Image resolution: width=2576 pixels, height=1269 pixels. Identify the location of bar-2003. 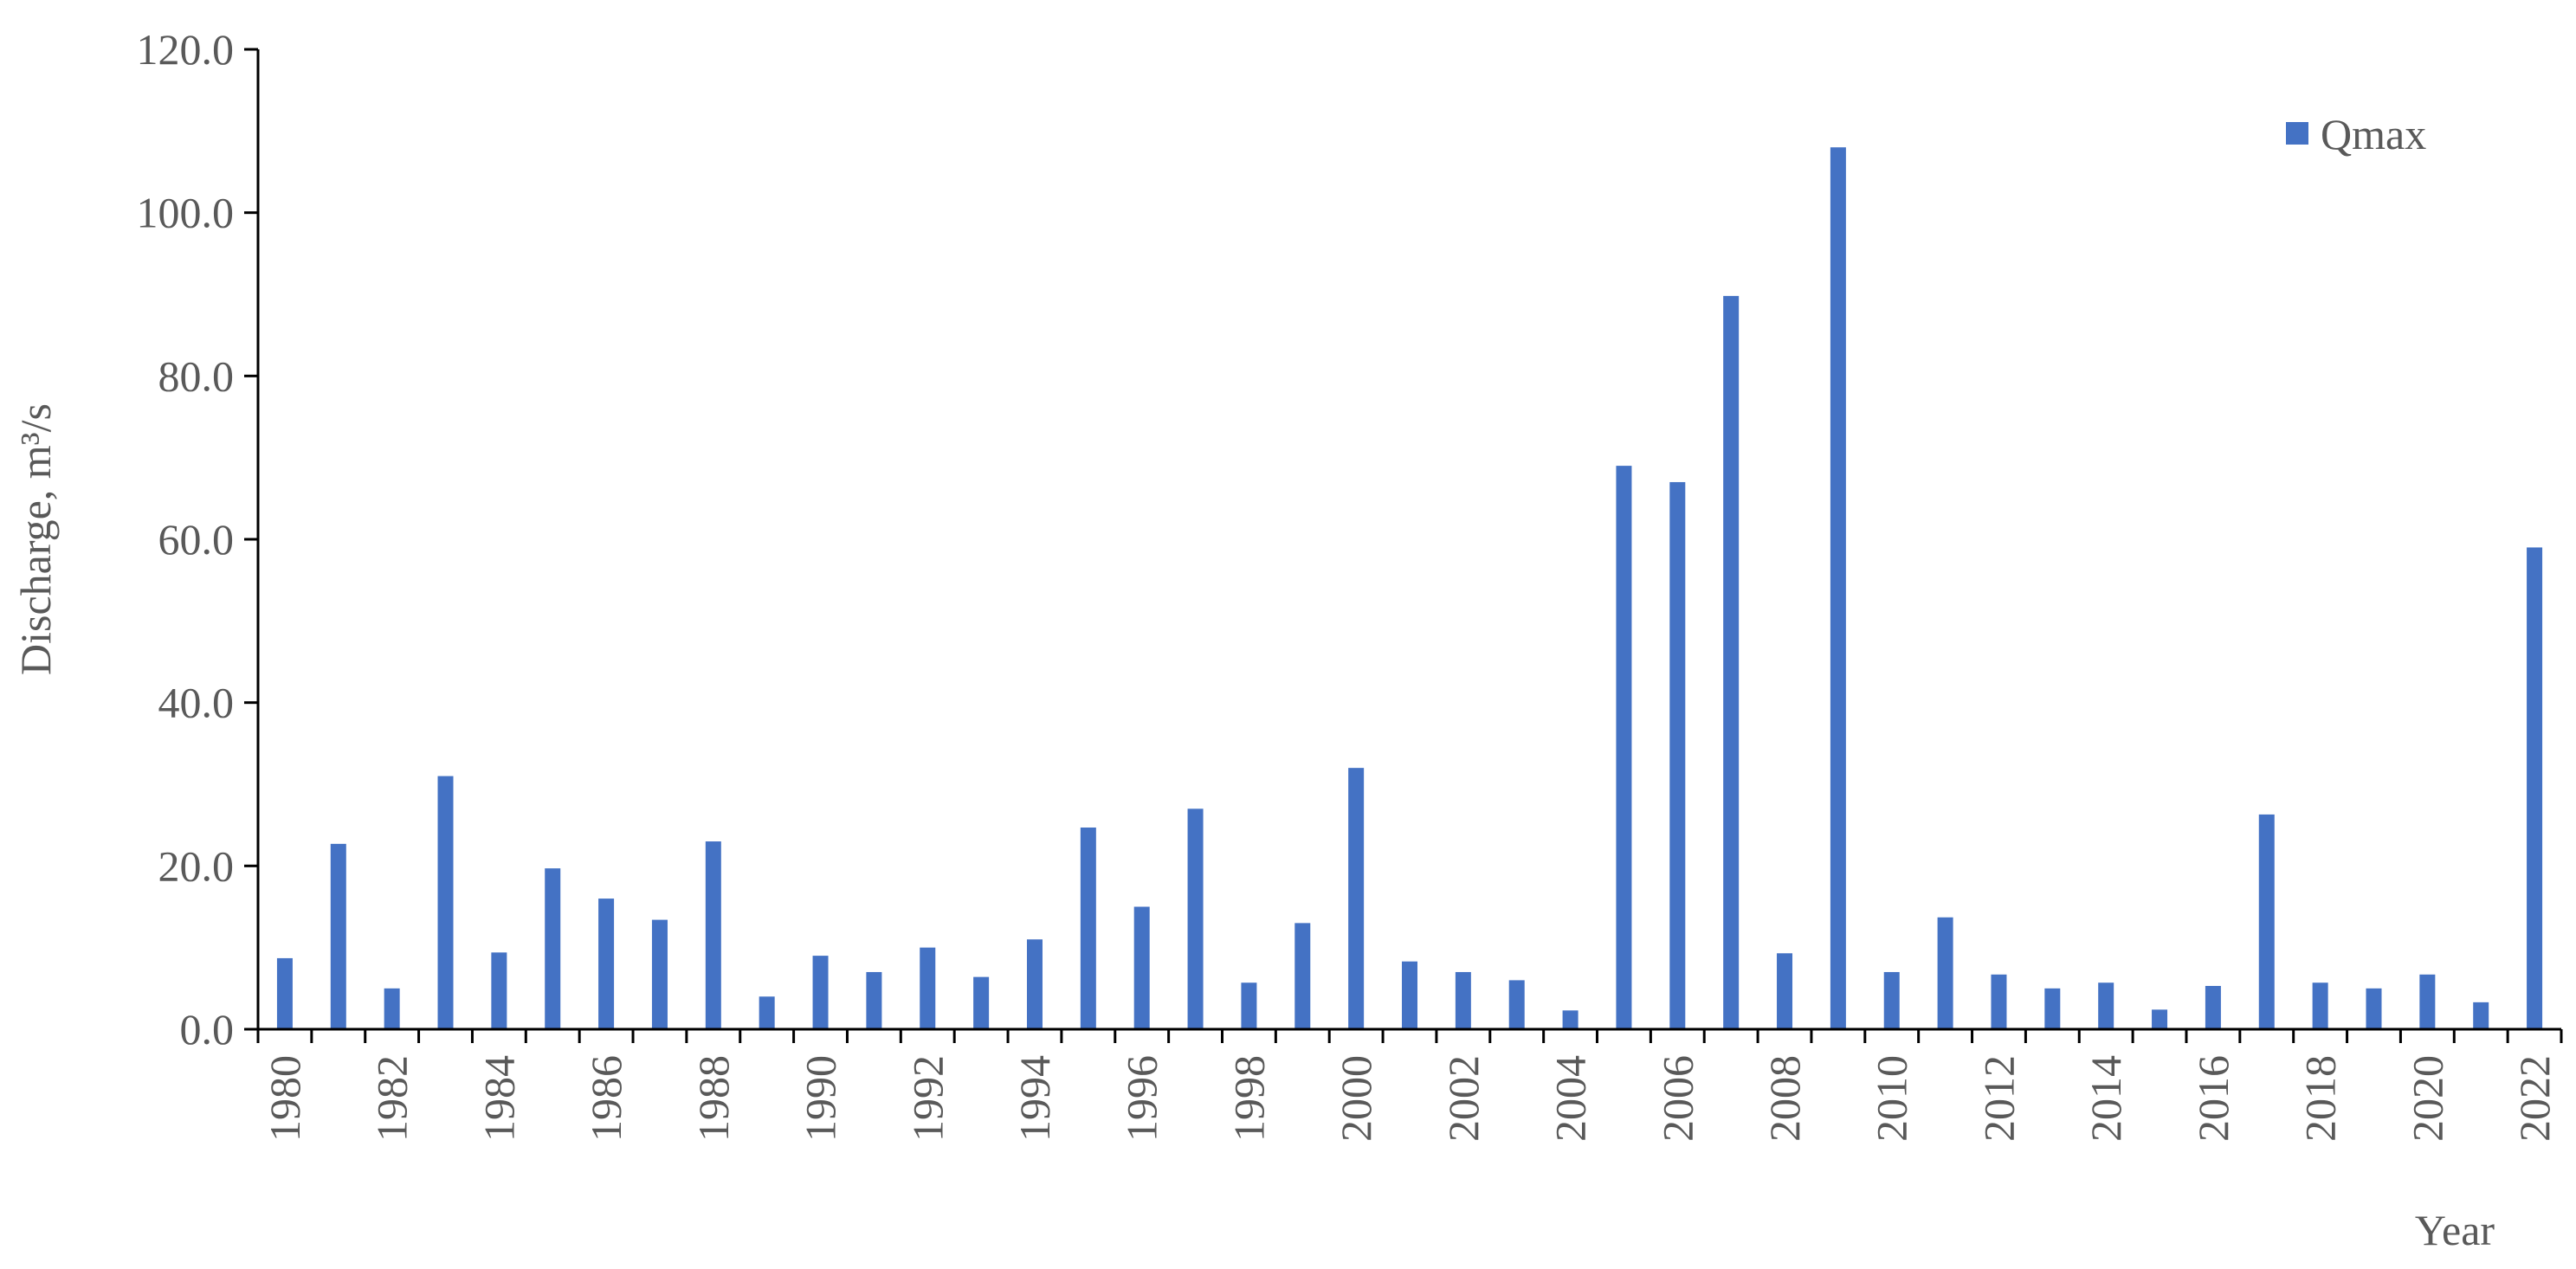
(1517, 1004).